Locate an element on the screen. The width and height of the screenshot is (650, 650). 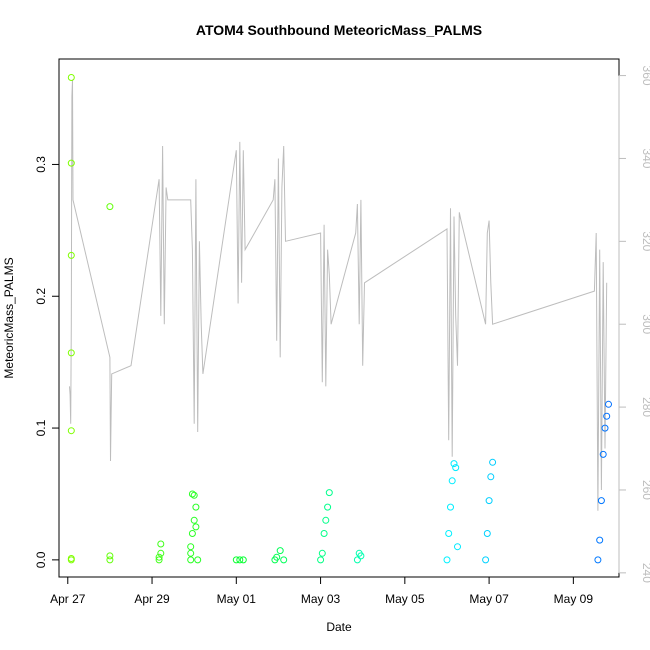
y-right-tick-label: 240 is located at coordinates (645, 573).